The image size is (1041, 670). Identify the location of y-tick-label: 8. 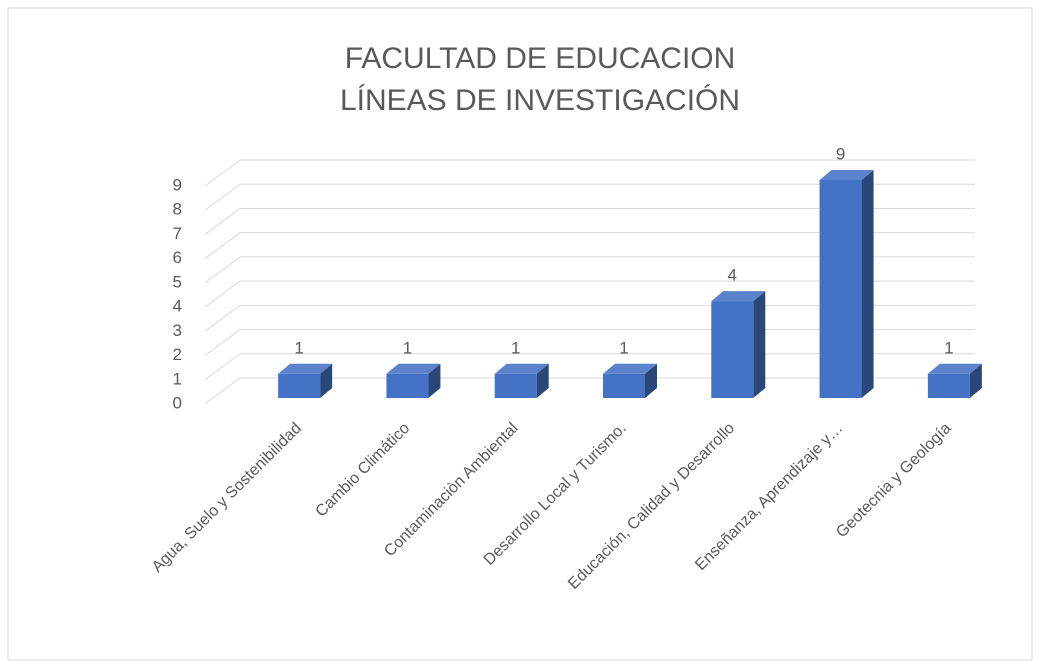
(177, 209).